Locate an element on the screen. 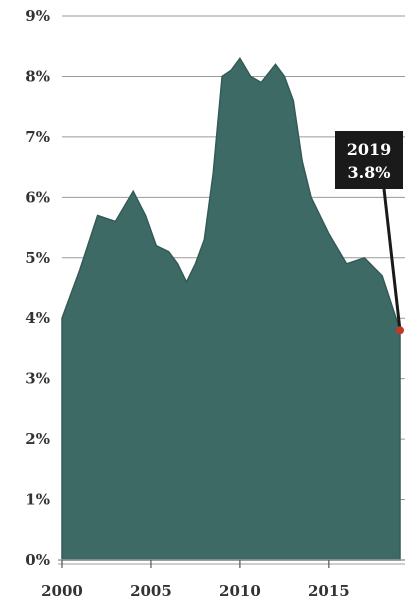 This screenshot has width=405, height=608. y-tick-label: 8% is located at coordinates (37, 76).